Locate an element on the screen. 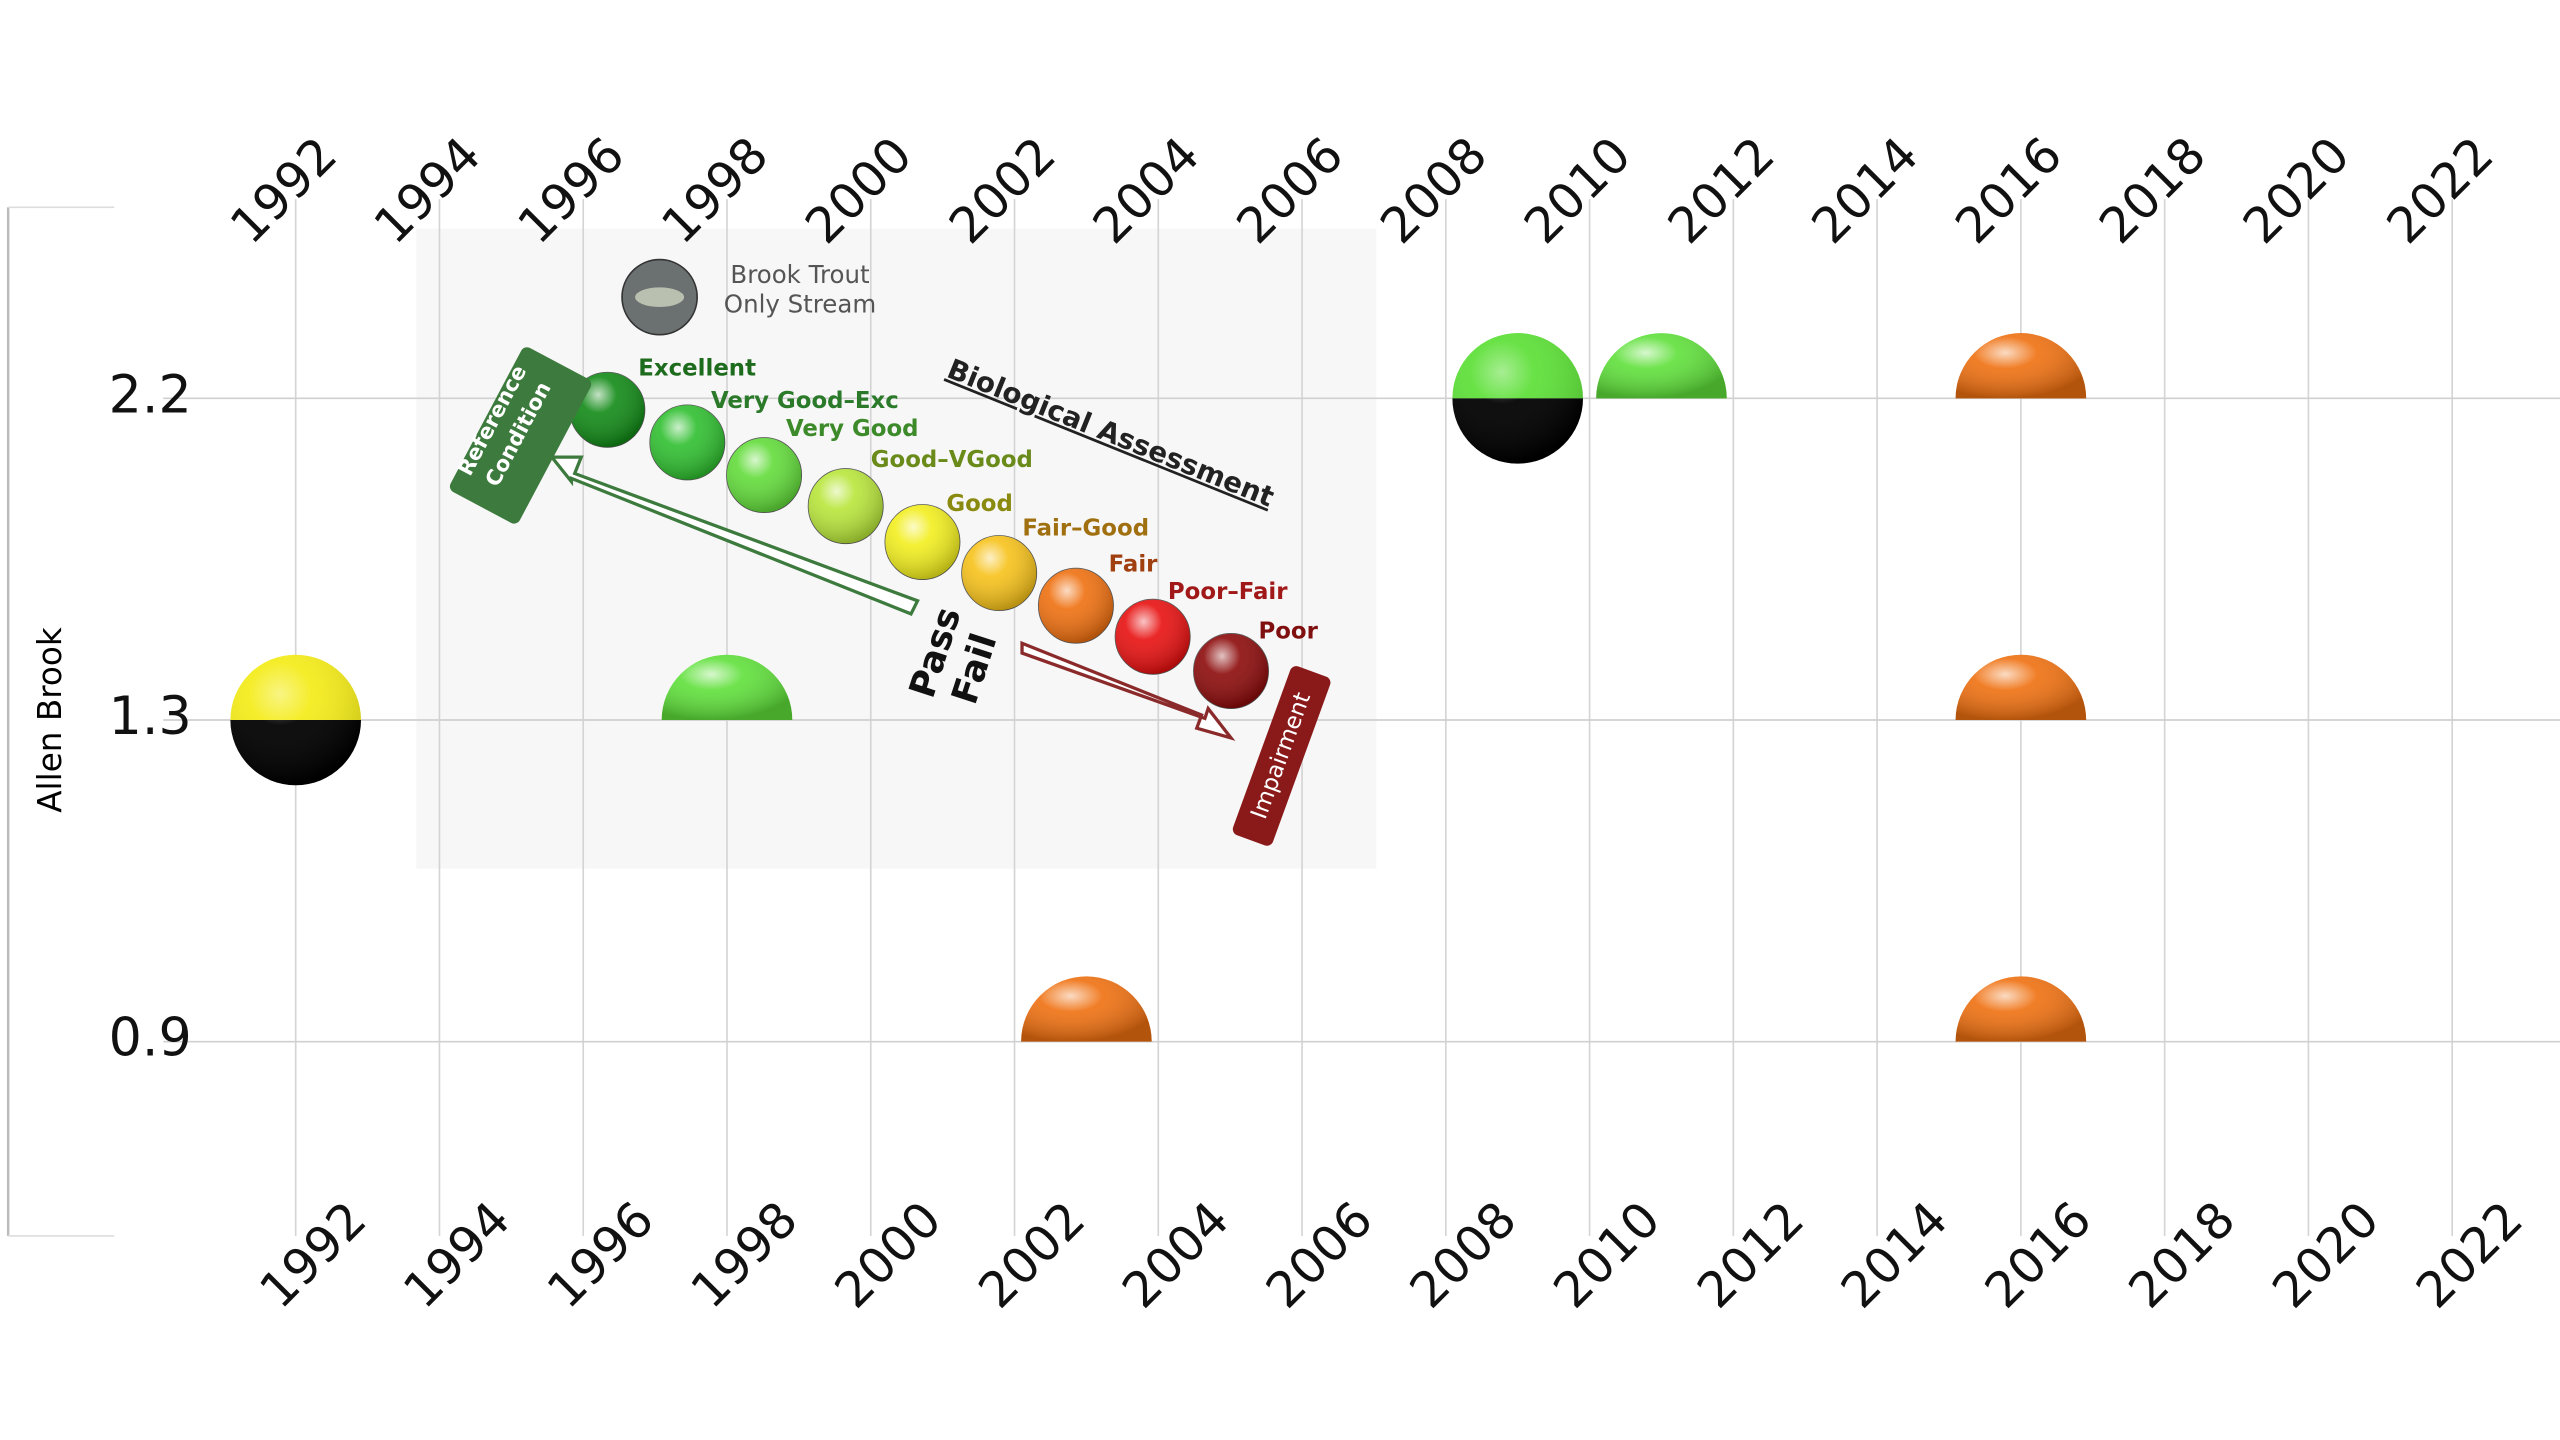 This screenshot has width=2560, height=1440. x-tick-label-bottom: 2016 is located at coordinates (2038, 1255).